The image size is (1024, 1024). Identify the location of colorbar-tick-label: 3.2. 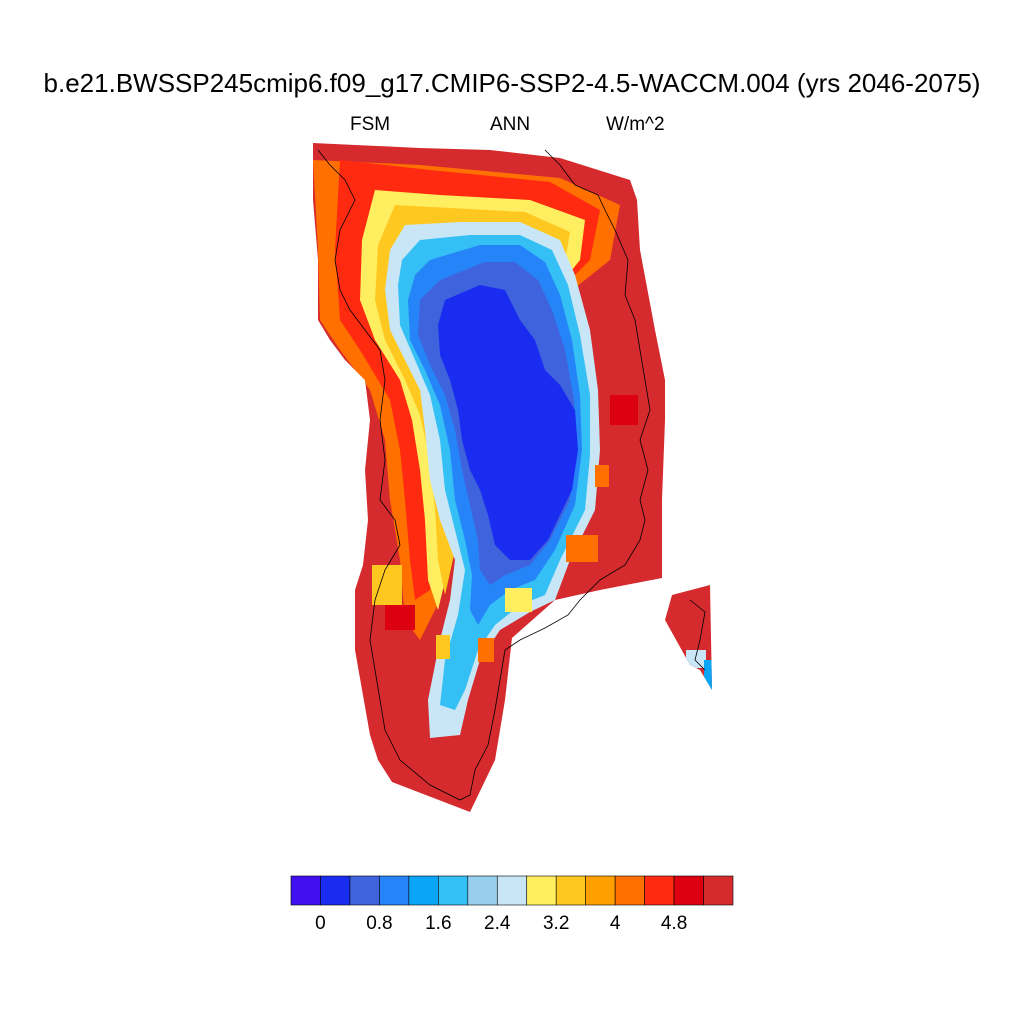
(556, 923).